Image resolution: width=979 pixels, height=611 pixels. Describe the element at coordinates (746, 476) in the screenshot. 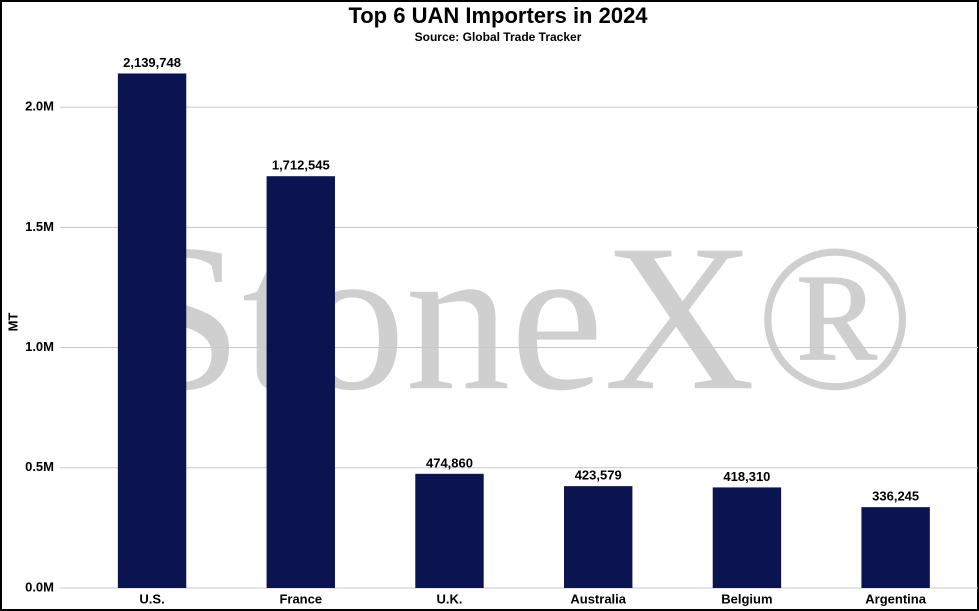

I see `value-label: 418,310` at that location.